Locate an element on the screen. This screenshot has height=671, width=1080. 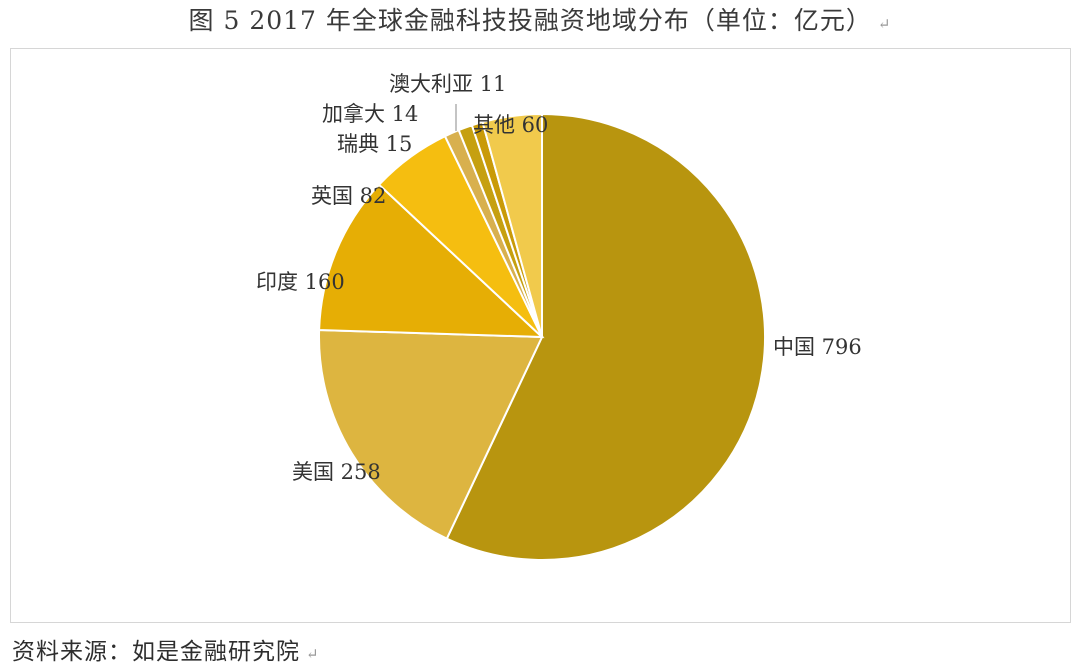
pie-label-3: 印度 160 is located at coordinates (300, 282).